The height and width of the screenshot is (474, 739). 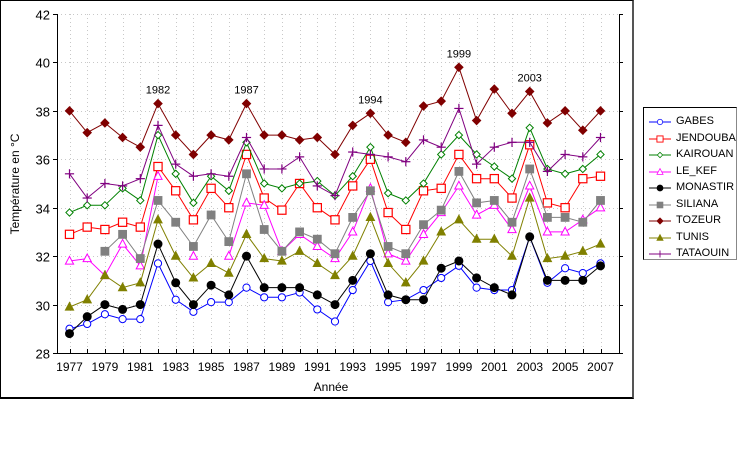 I want to click on y-tick-label: 40, so click(x=43, y=63).